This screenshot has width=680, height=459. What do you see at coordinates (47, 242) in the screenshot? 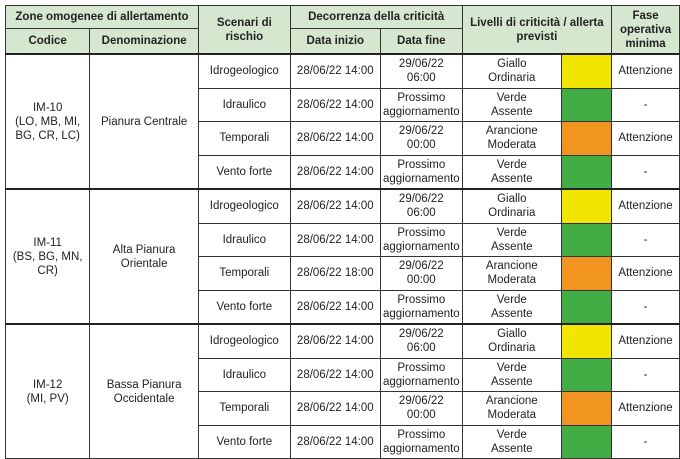
I see `zone-code: IM-11` at bounding box center [47, 242].